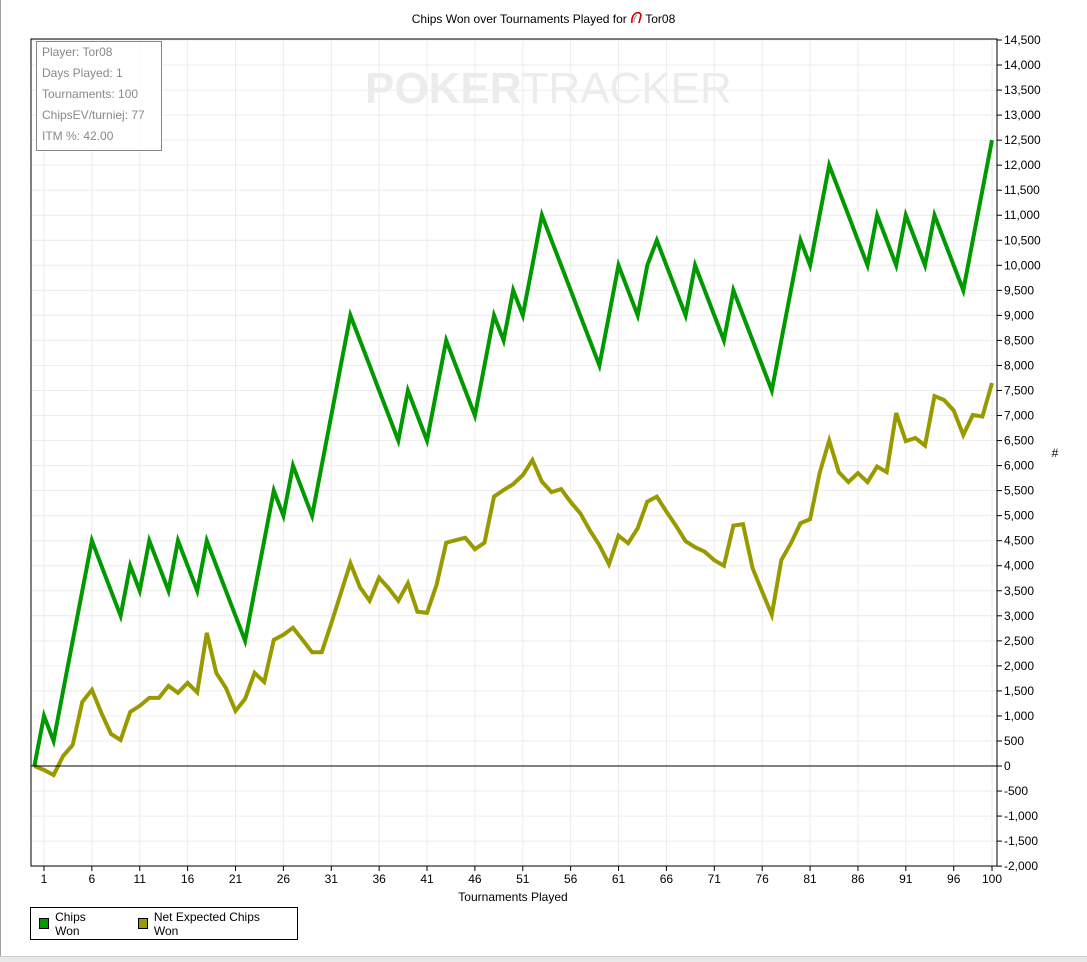 The height and width of the screenshot is (962, 1087). Describe the element at coordinates (992, 879) in the screenshot. I see `x-tick-label: 100` at that location.